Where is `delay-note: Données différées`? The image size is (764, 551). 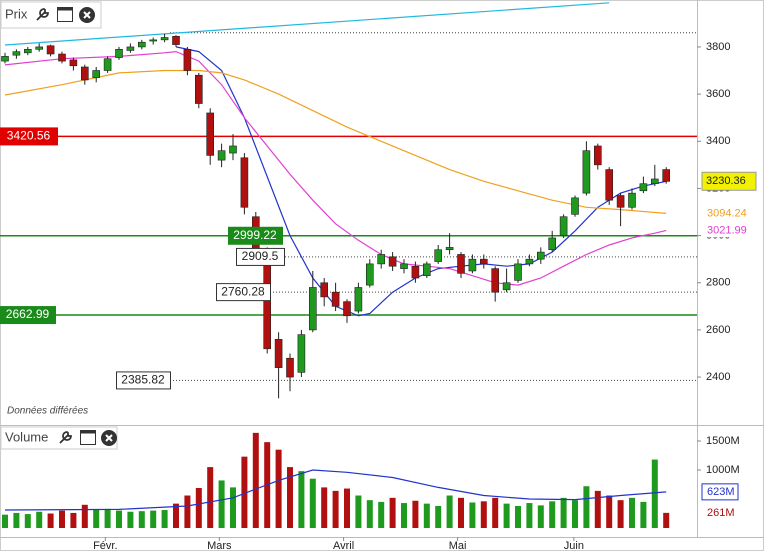 delay-note: Données différées is located at coordinates (47, 411).